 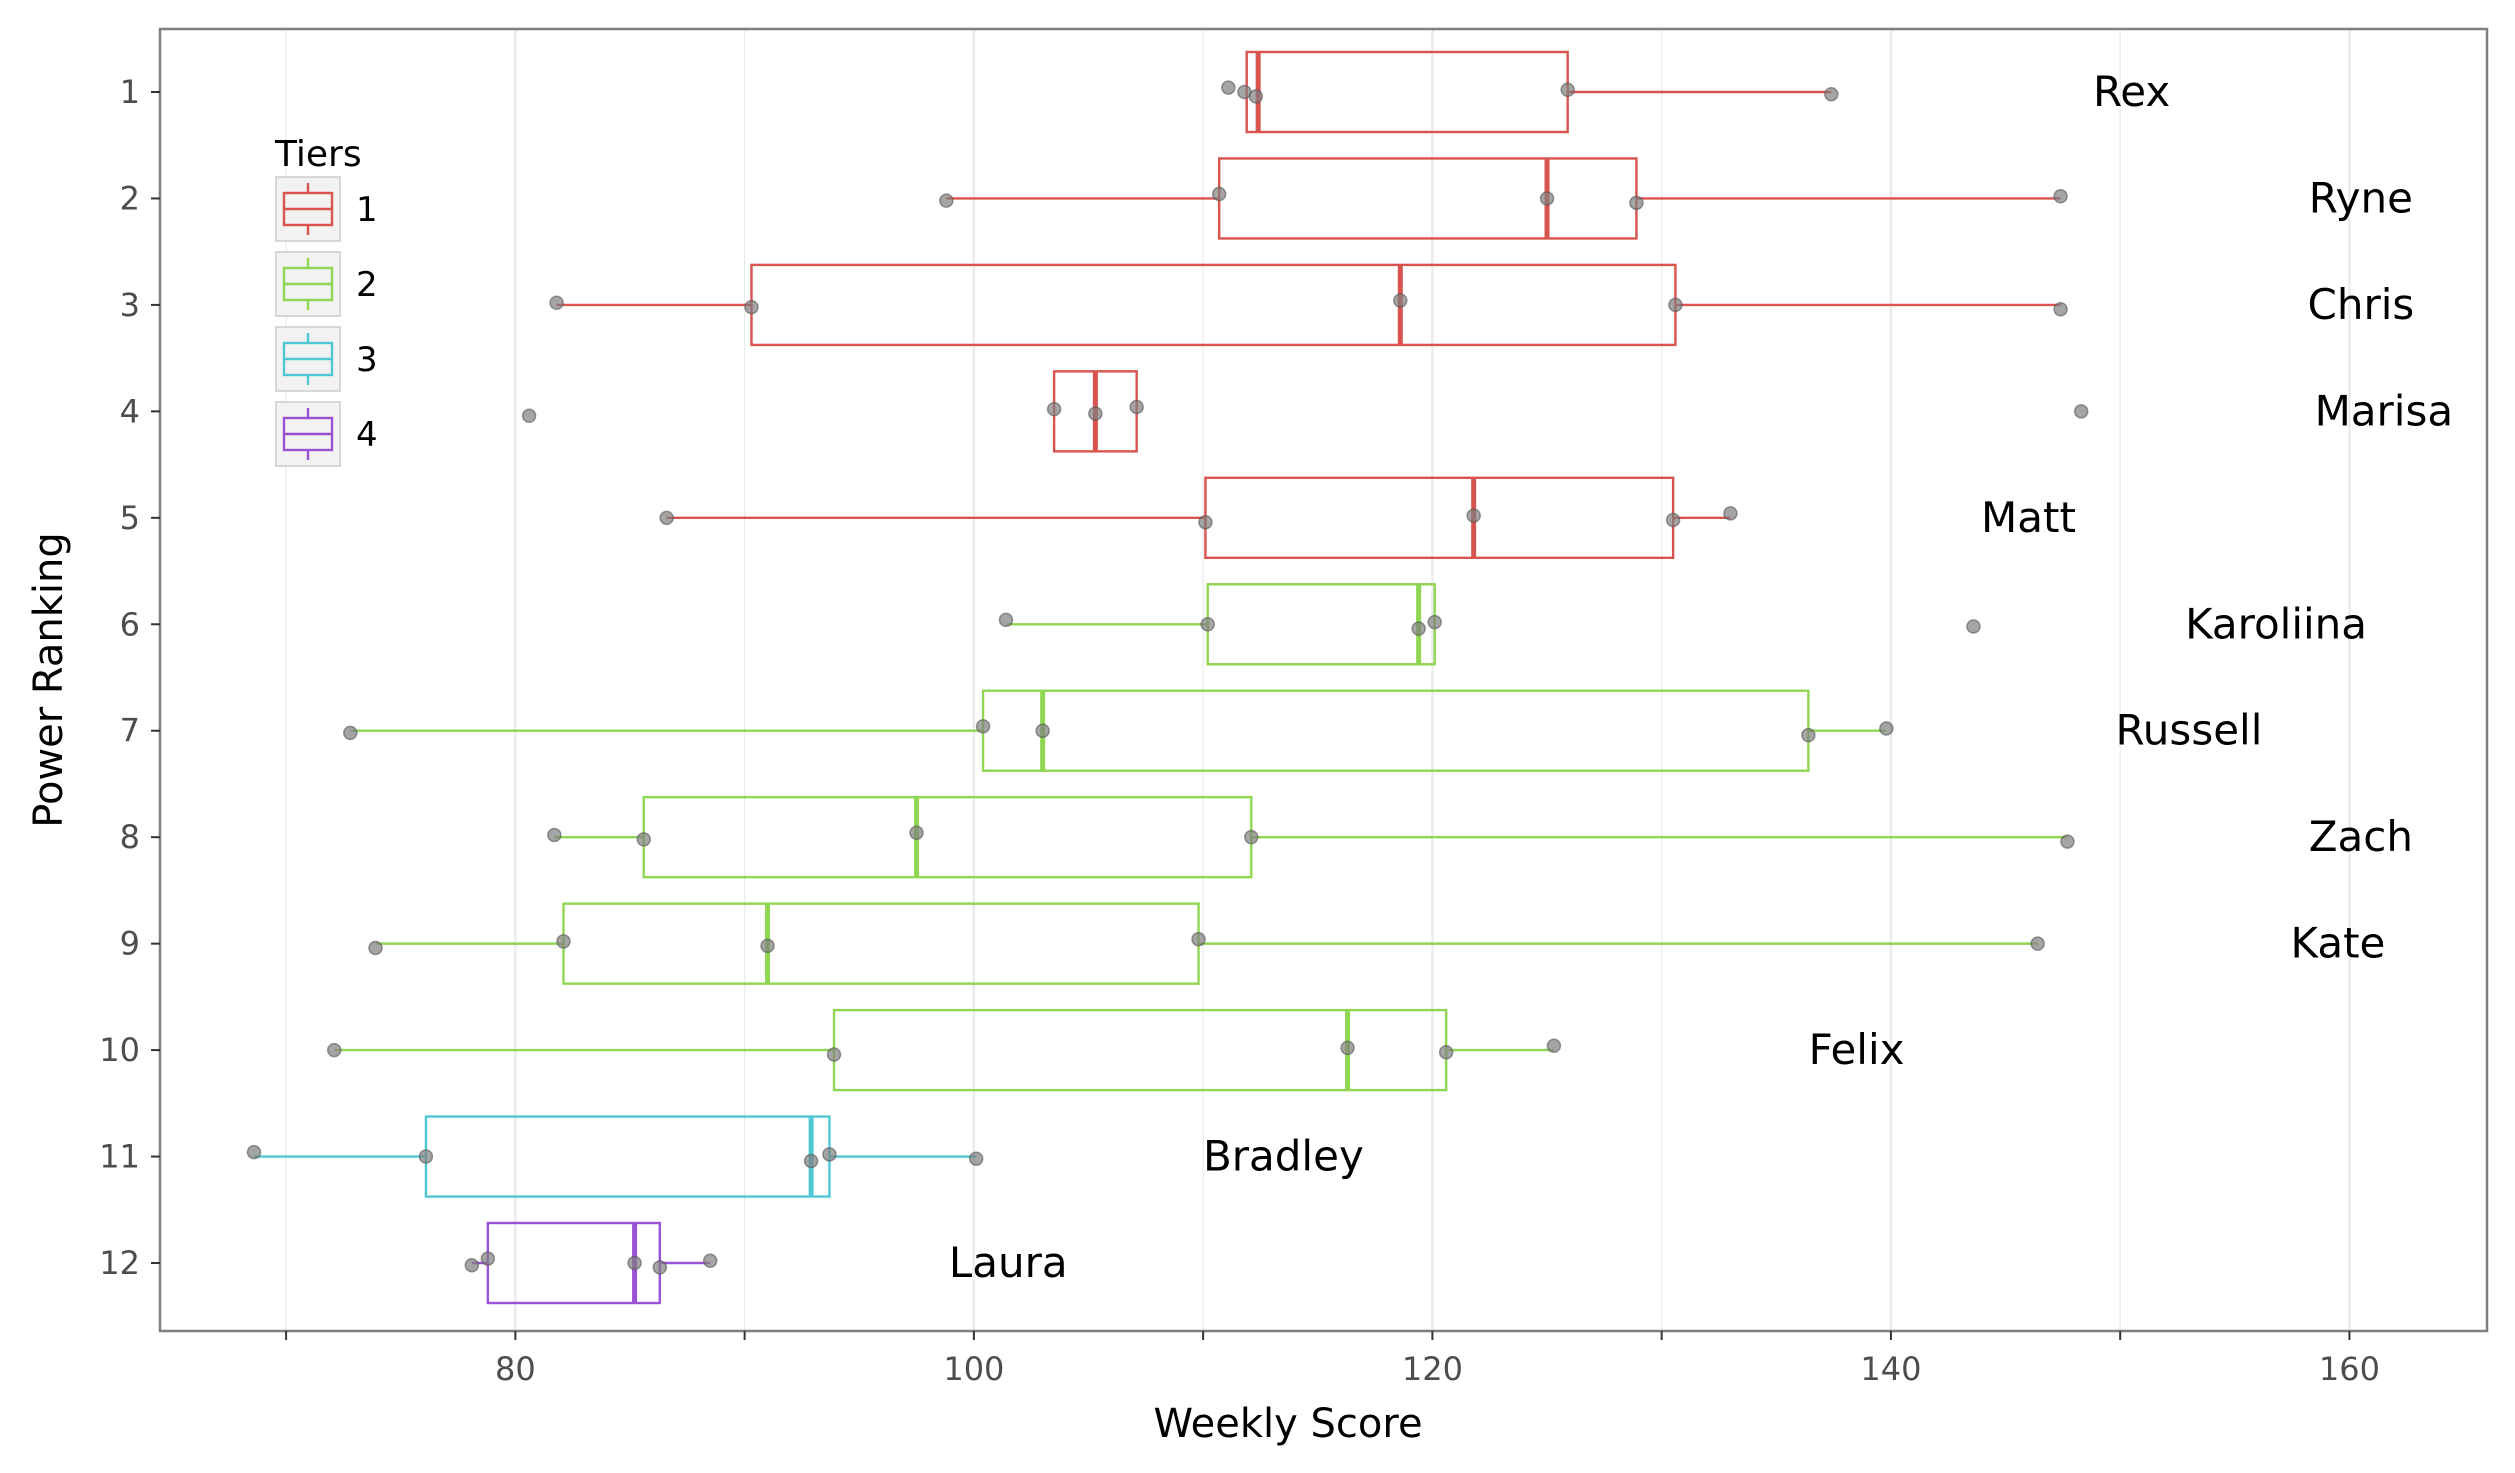 What do you see at coordinates (318, 154) in the screenshot?
I see `legend-title: Tiers` at bounding box center [318, 154].